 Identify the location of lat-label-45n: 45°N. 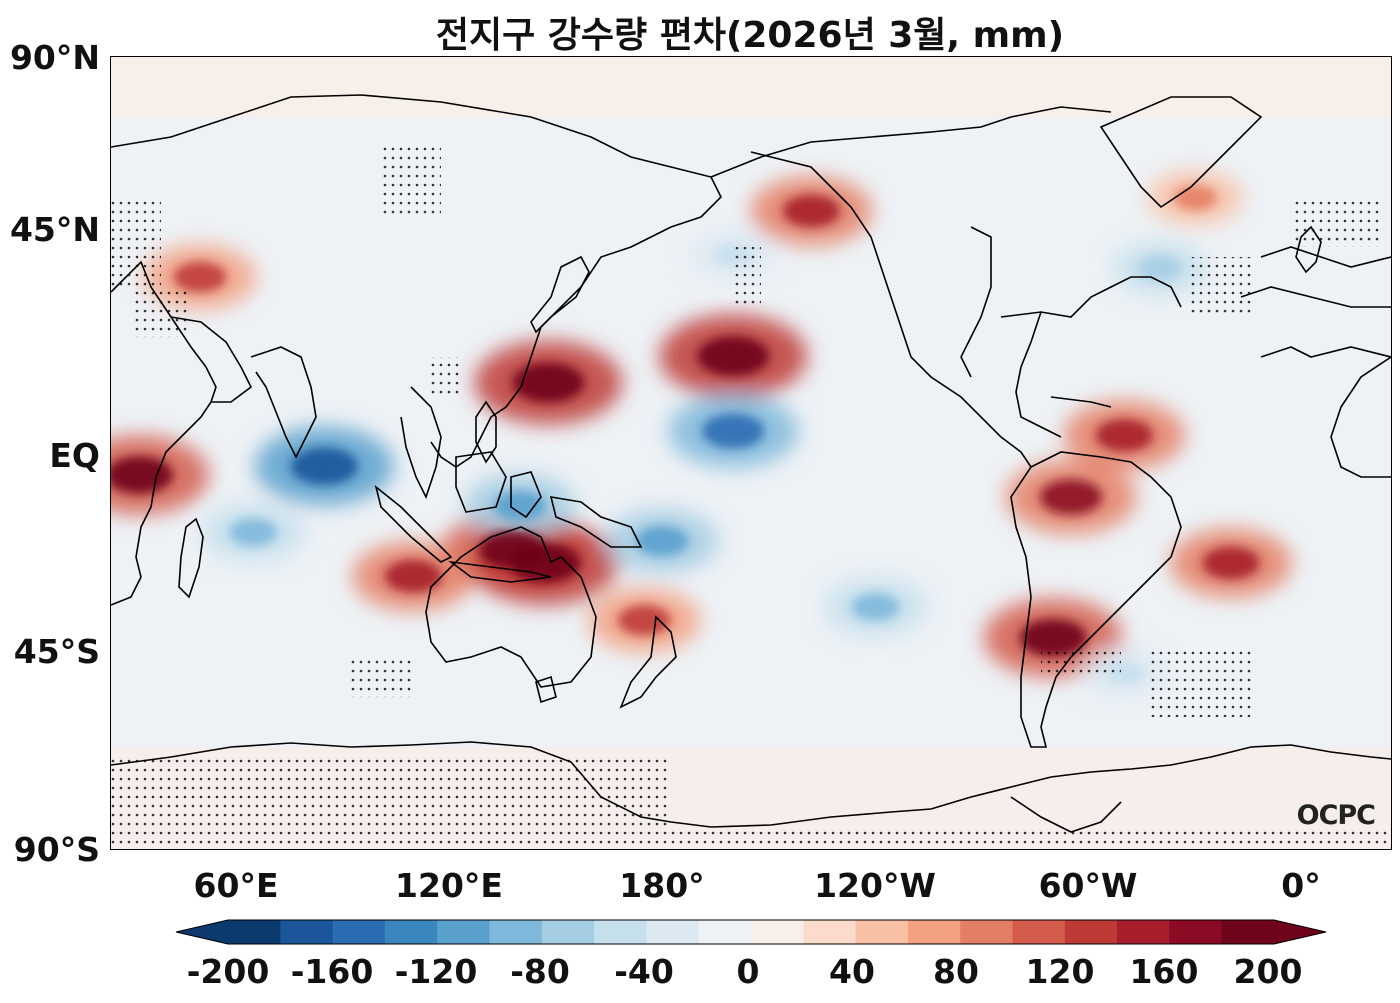
(54, 229).